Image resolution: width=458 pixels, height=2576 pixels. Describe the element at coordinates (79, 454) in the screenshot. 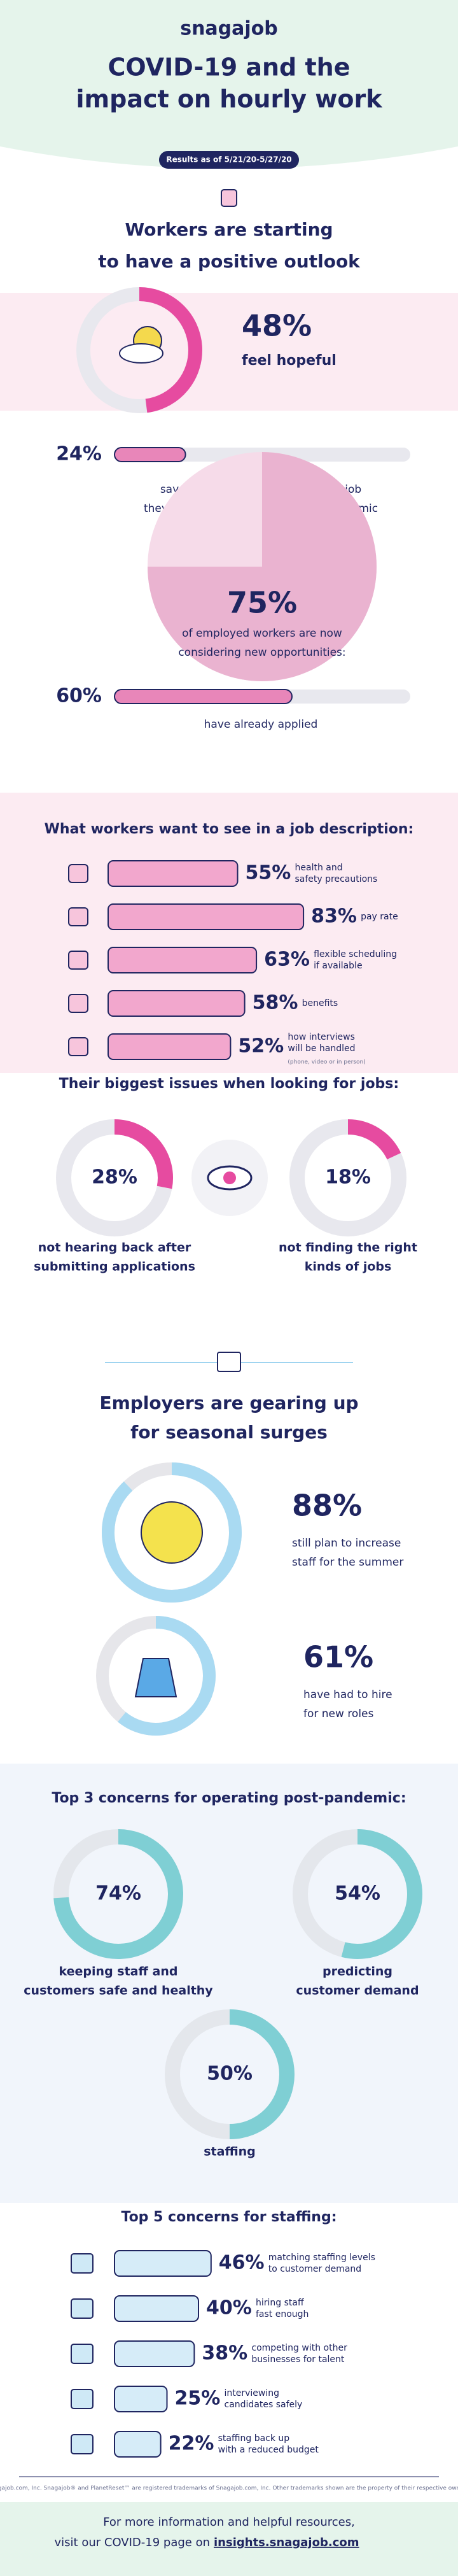

I see `percent: 24%` at that location.